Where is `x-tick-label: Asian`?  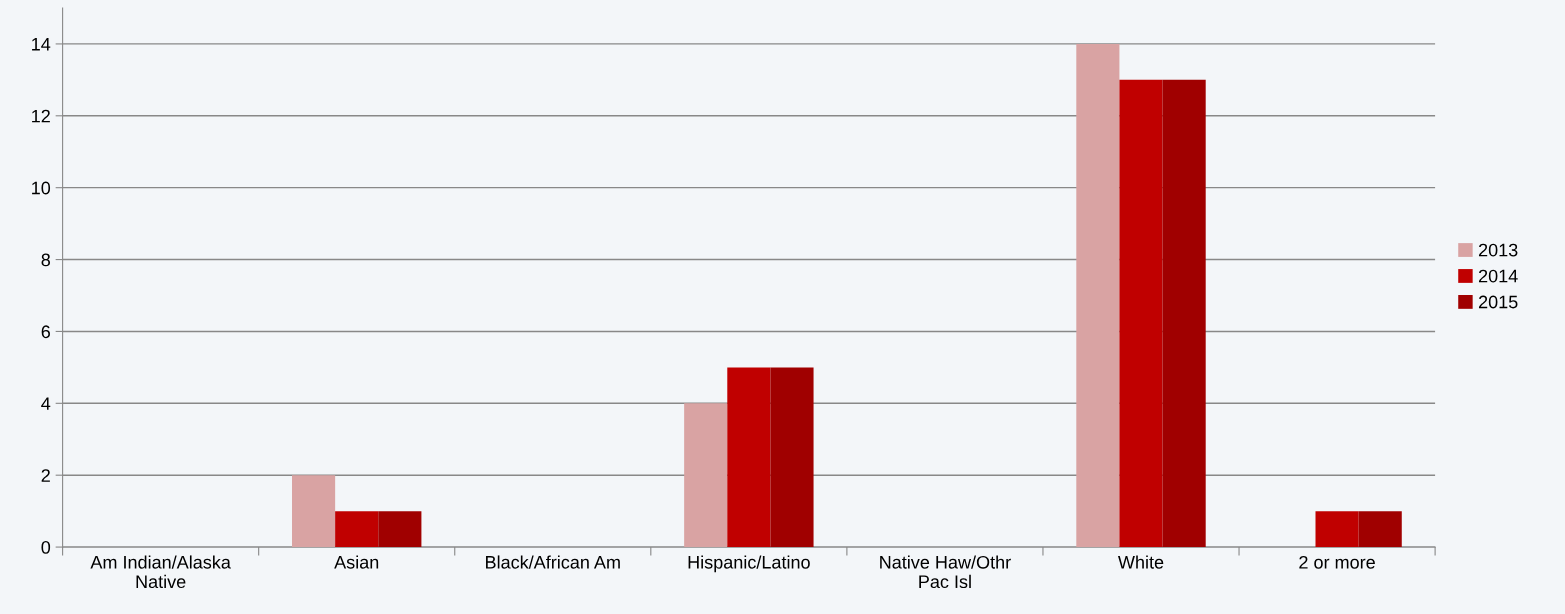 x-tick-label: Asian is located at coordinates (356, 562).